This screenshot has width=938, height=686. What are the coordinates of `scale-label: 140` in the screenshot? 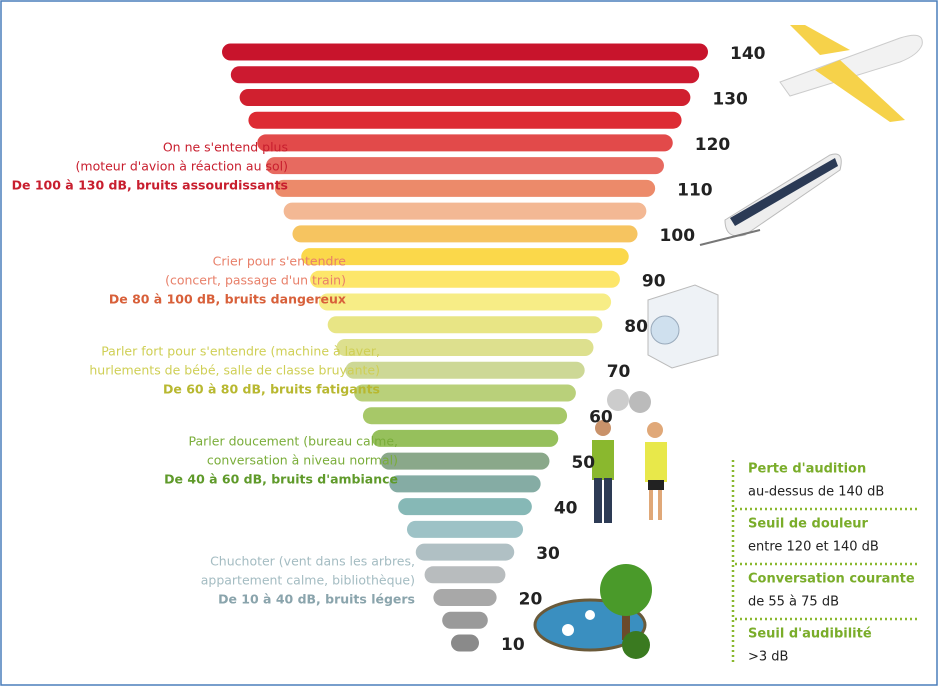 It's located at (748, 54).